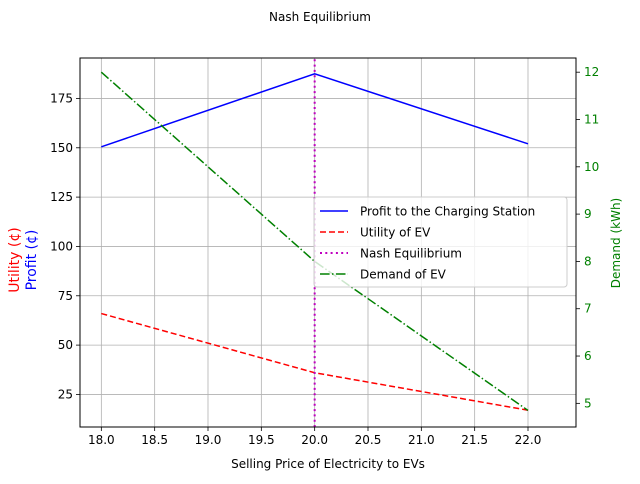 Image resolution: width=640 pixels, height=484 pixels. Describe the element at coordinates (421, 440) in the screenshot. I see `x-tick-label: 21.0` at that location.